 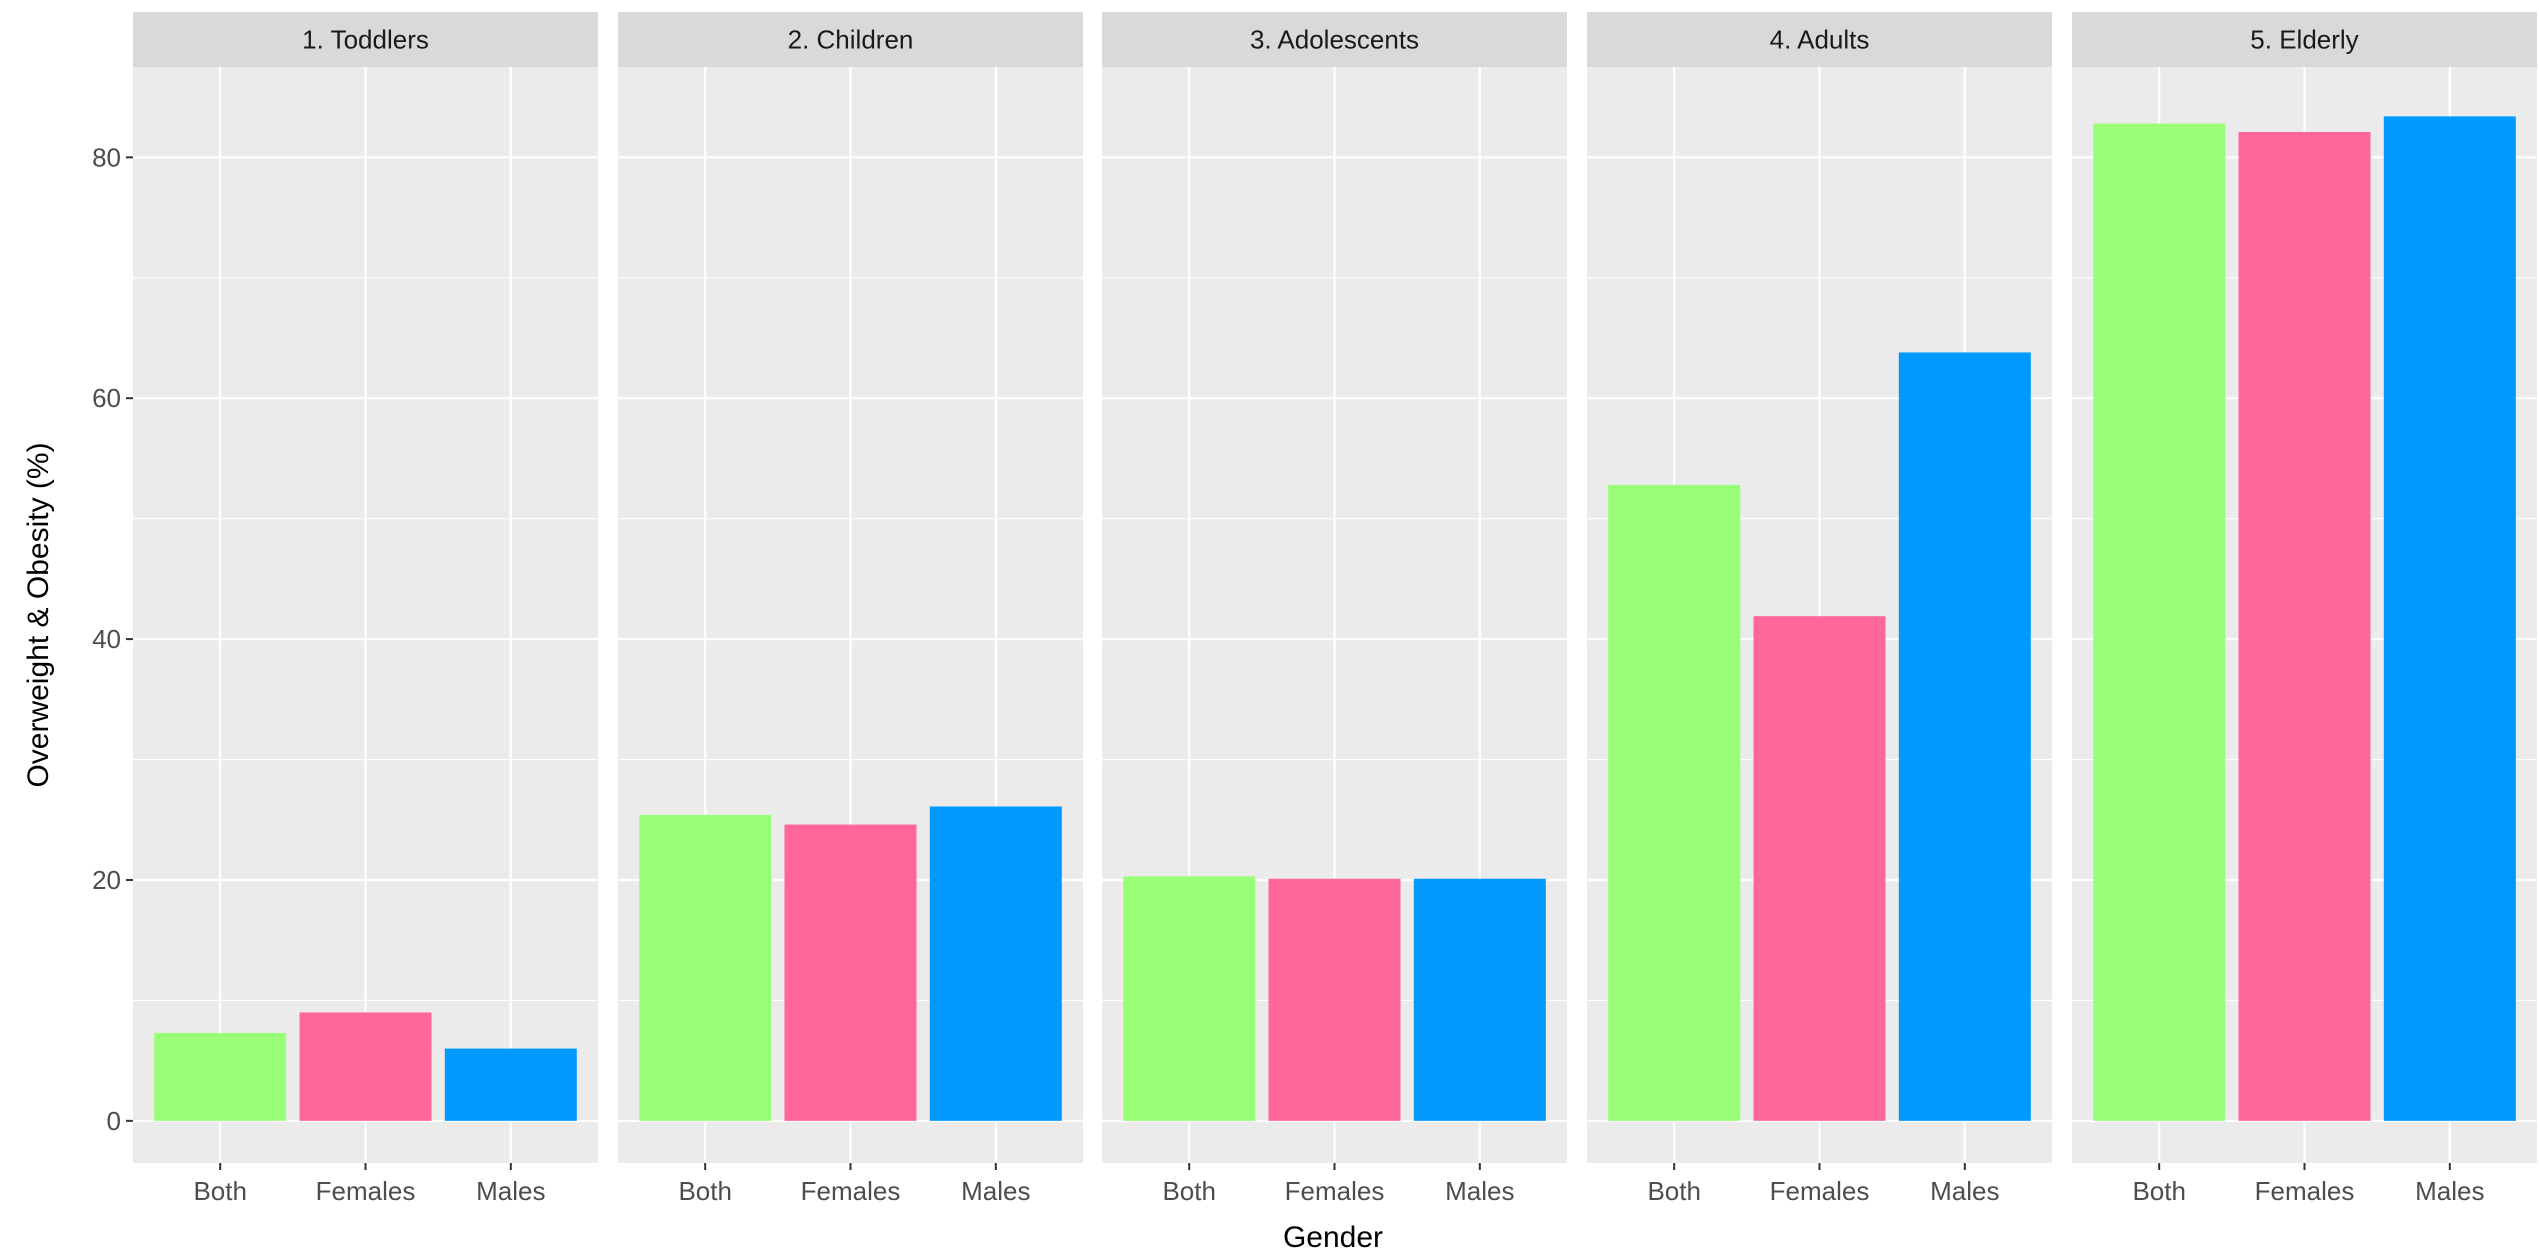 I want to click on facet-strip-label: 2. Children, so click(x=851, y=40).